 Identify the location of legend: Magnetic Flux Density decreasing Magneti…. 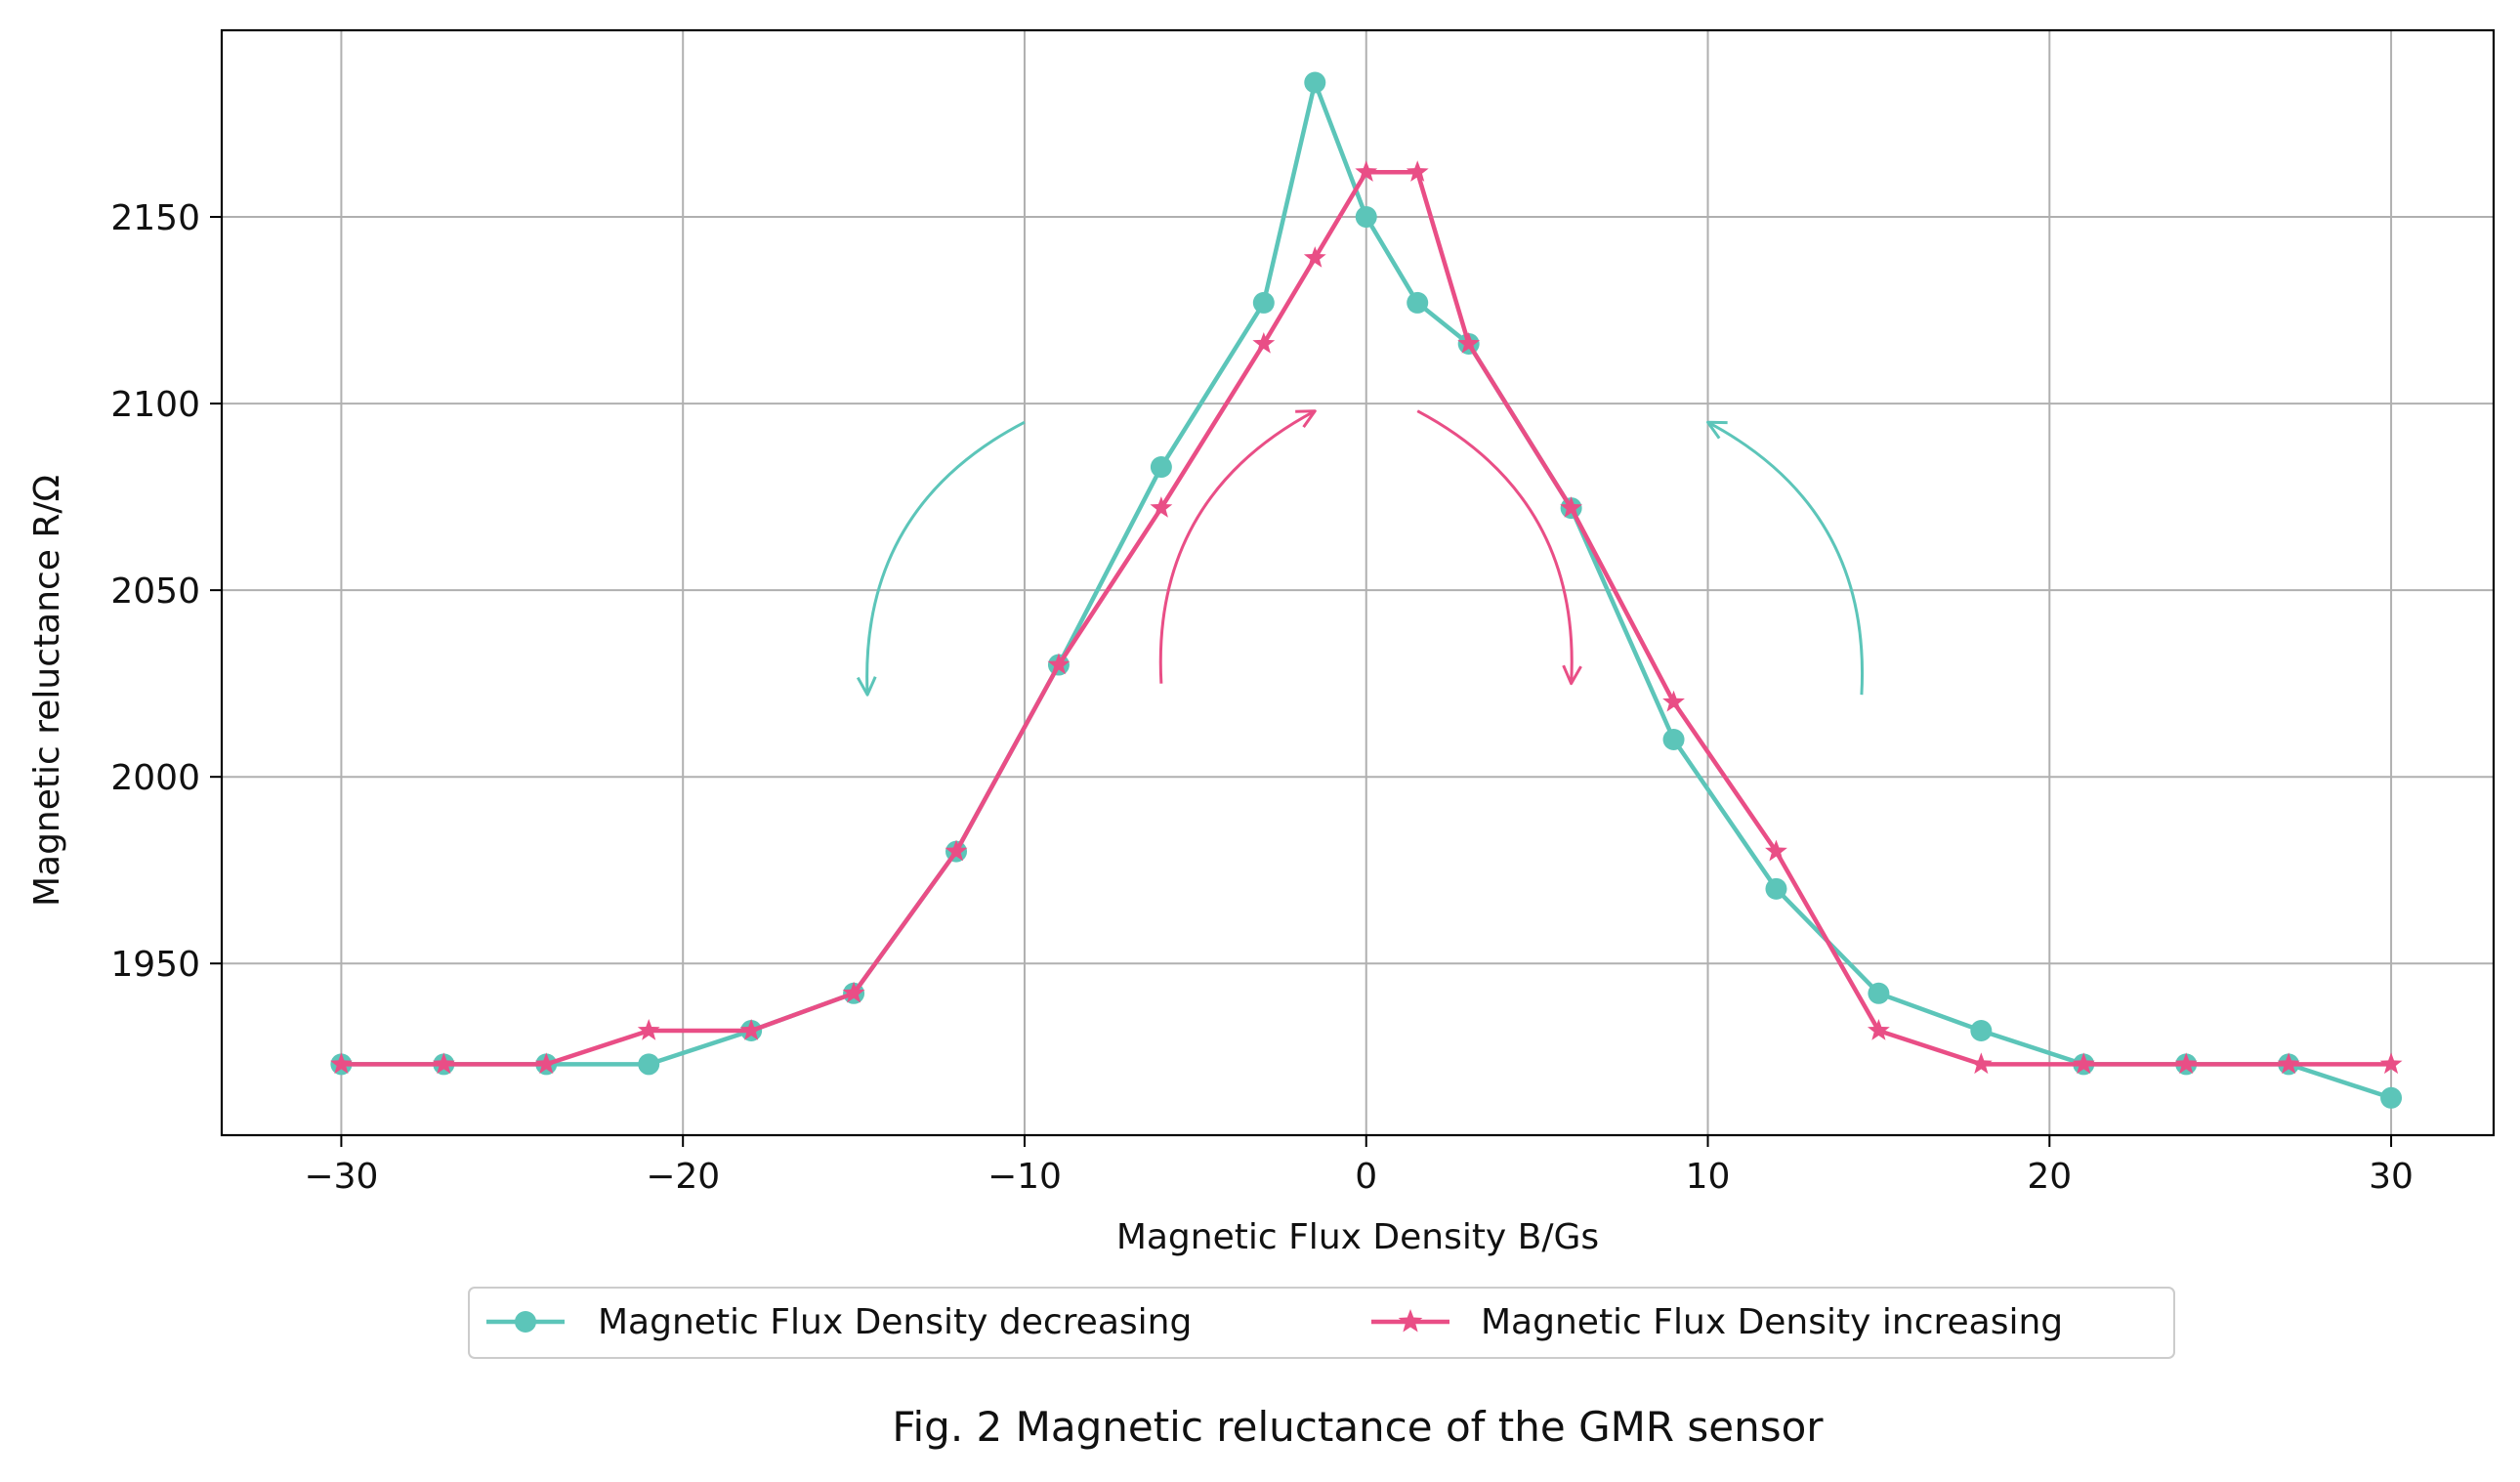
(1321, 1323).